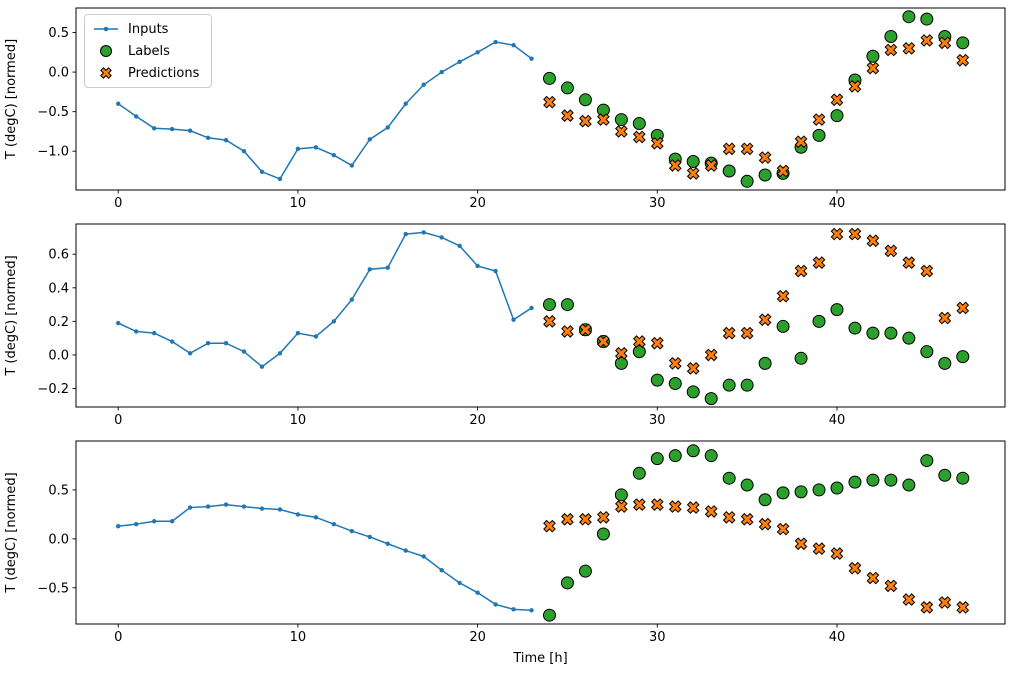  Describe the element at coordinates (58, 355) in the screenshot. I see `y-tick-label: 0.0` at that location.